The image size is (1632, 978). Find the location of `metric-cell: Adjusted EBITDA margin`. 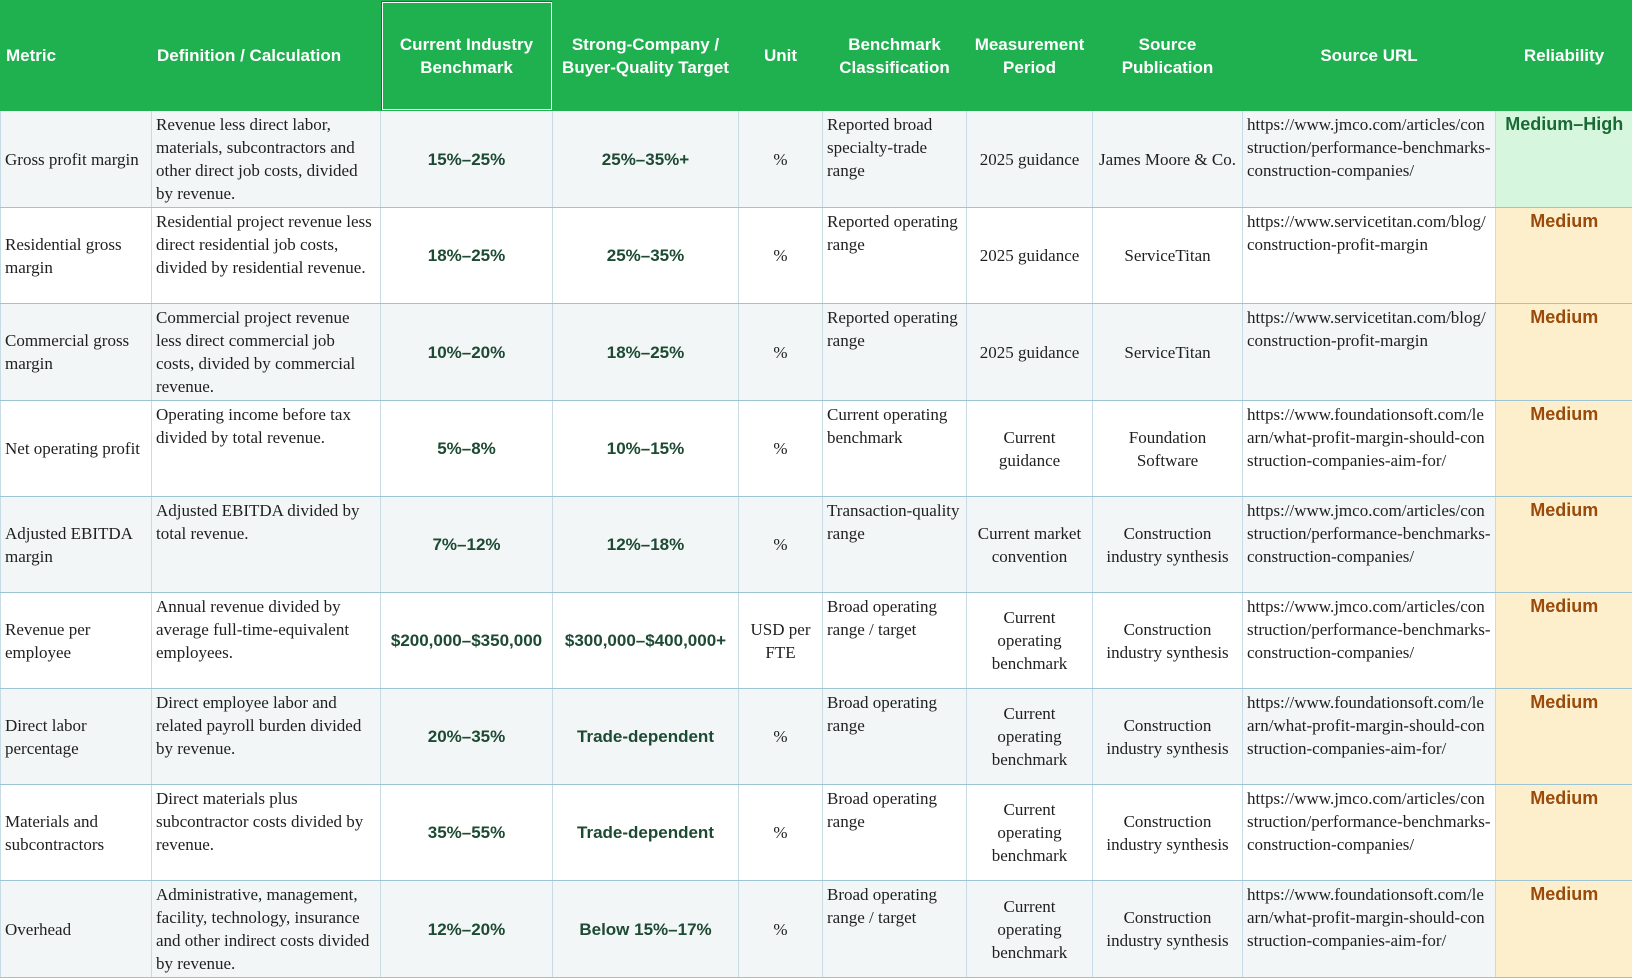

metric-cell: Adjusted EBITDA margin is located at coordinates (76, 545).